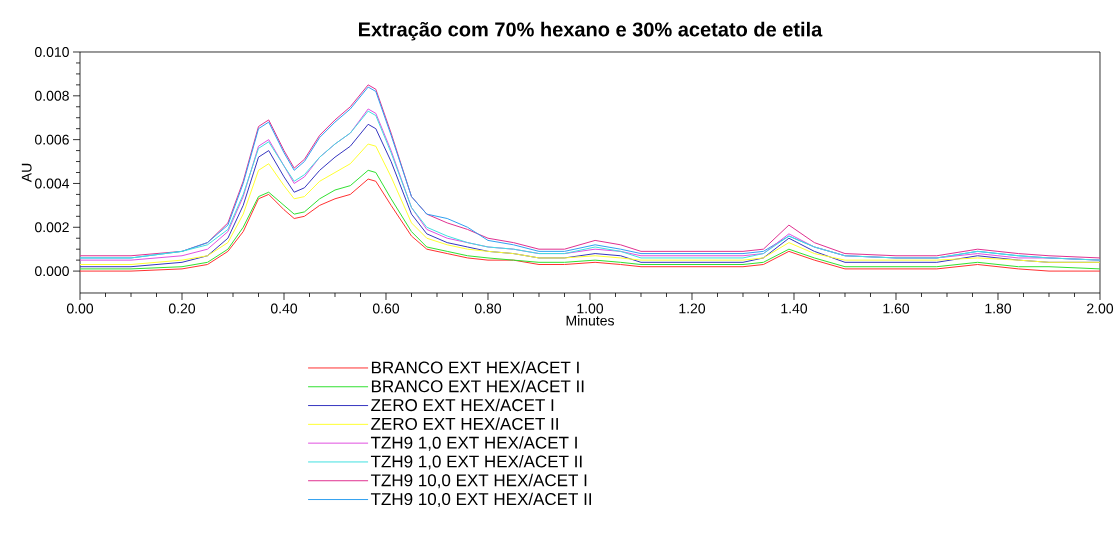 The image size is (1118, 560). I want to click on x-tick-label: 2.00, so click(1100, 308).